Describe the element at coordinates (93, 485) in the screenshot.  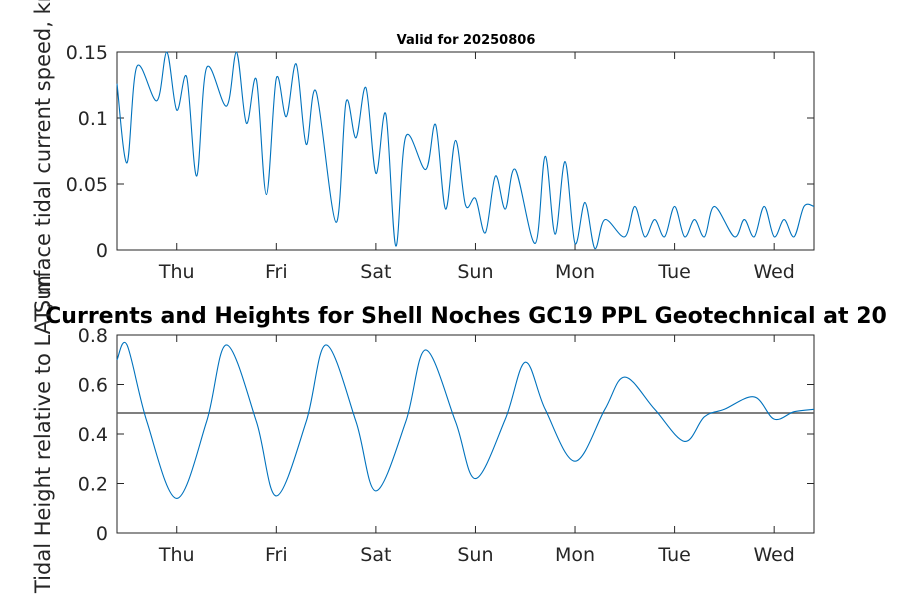
I see `y-tick-label: 0.2` at that location.